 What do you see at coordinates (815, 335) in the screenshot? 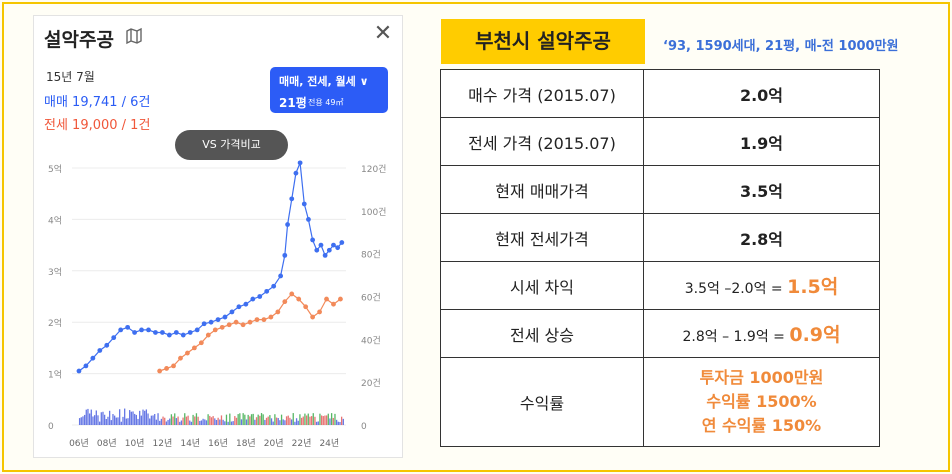
I see `calc-result: 0.9억` at bounding box center [815, 335].